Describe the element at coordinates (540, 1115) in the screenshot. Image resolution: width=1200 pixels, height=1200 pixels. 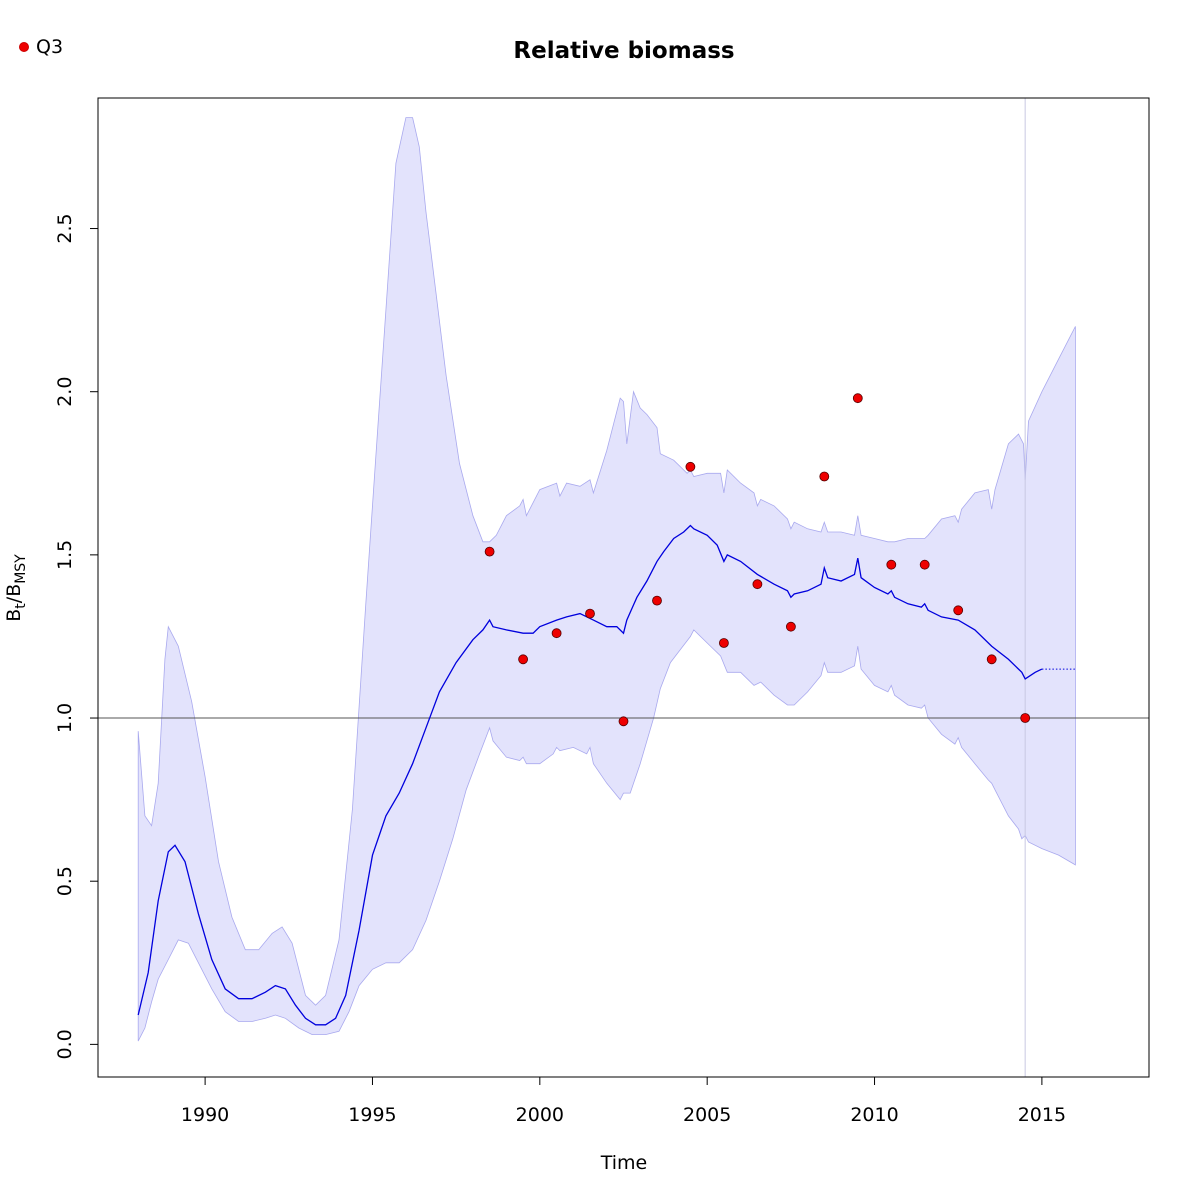
I see `x-tick-label: 2000` at that location.